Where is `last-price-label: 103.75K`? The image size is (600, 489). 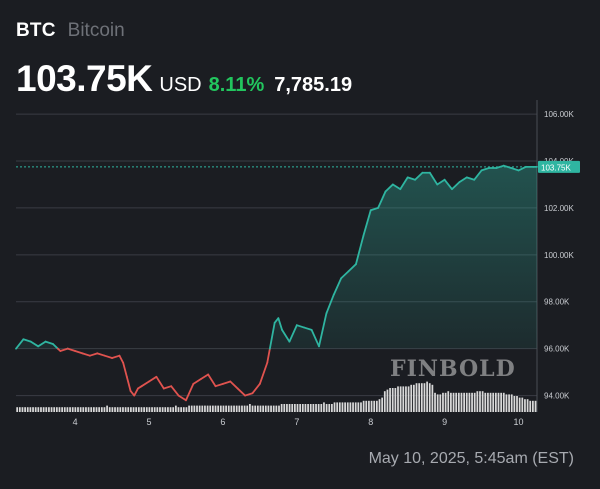
last-price-label: 103.75K is located at coordinates (556, 167).